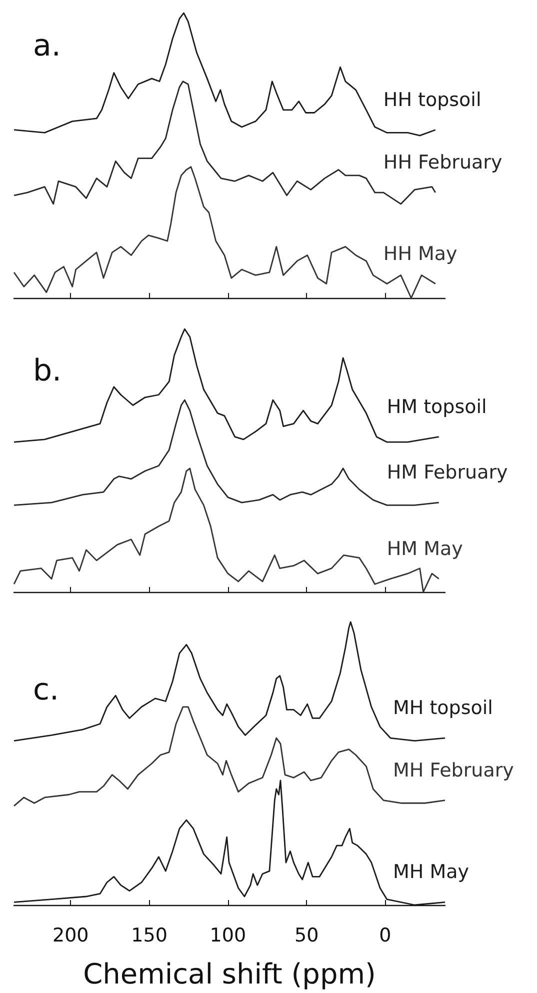  What do you see at coordinates (443, 708) in the screenshot?
I see `series-label: MH topsoil` at bounding box center [443, 708].